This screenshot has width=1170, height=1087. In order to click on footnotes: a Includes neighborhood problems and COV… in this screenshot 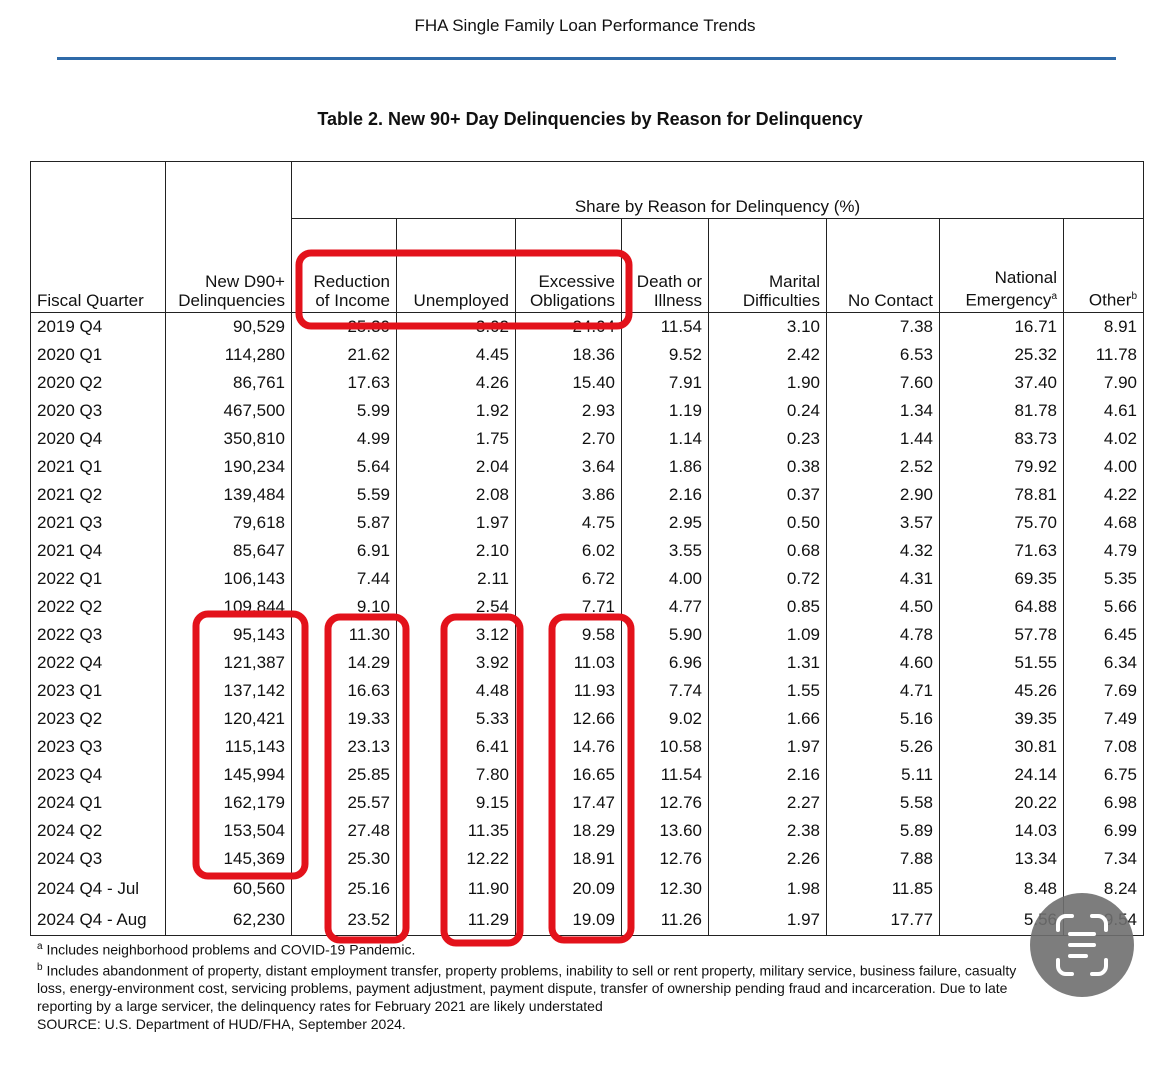, I will do `click(532, 985)`.